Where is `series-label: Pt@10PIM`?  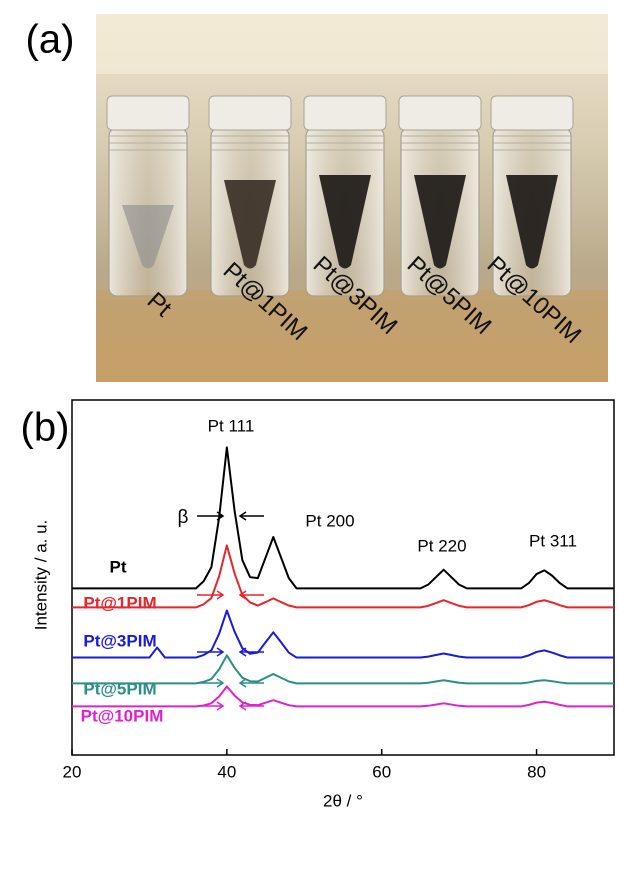
series-label: Pt@10PIM is located at coordinates (122, 715).